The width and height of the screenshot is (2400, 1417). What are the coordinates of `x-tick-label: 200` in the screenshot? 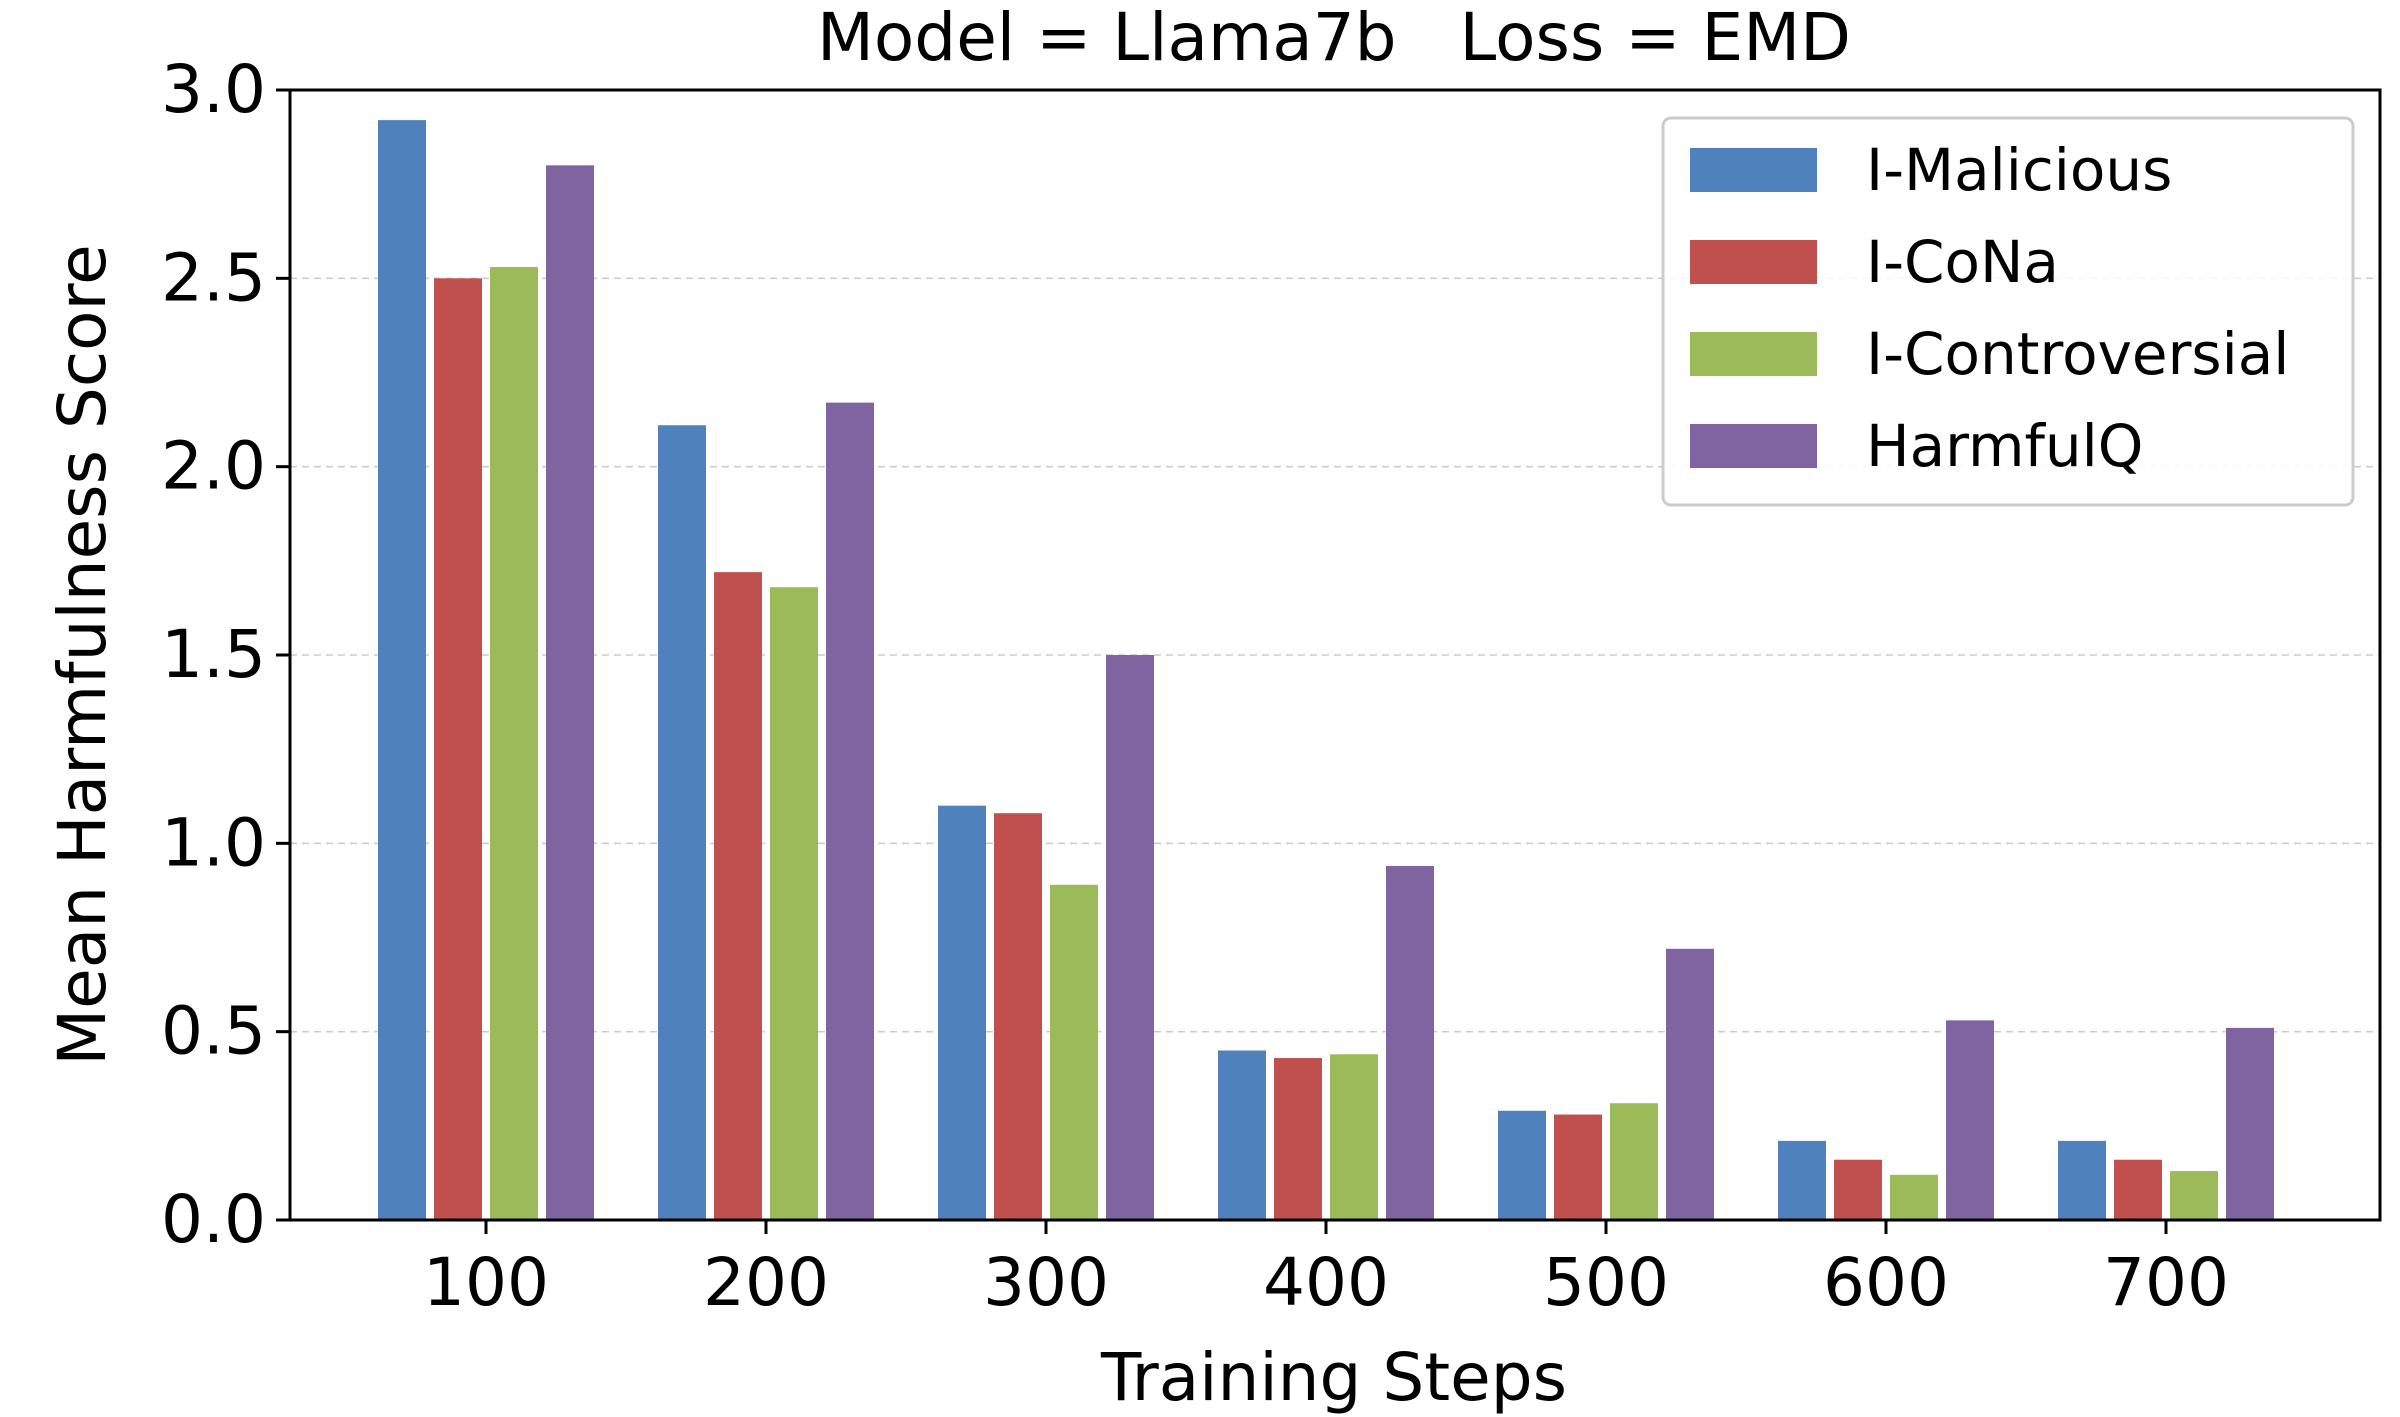 It's located at (766, 1282).